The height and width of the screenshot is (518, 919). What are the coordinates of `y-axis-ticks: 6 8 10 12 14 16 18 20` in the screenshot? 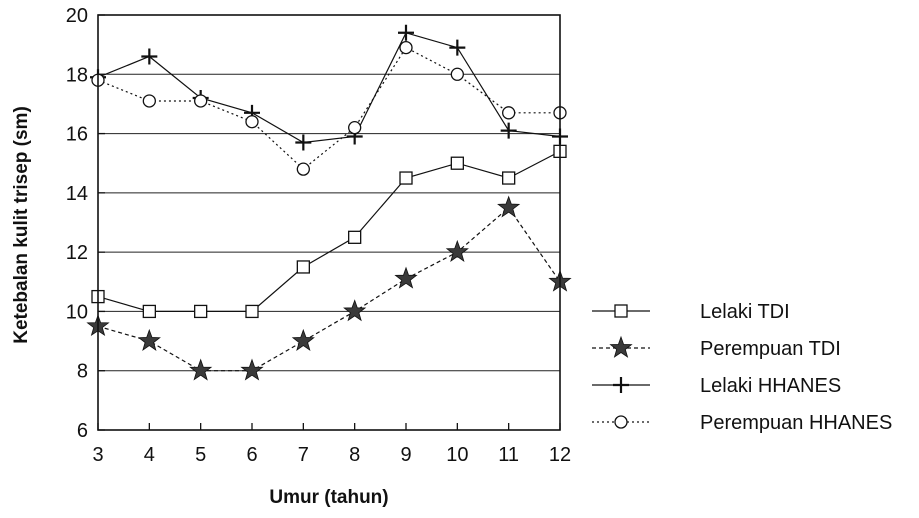 It's located at (85, 223).